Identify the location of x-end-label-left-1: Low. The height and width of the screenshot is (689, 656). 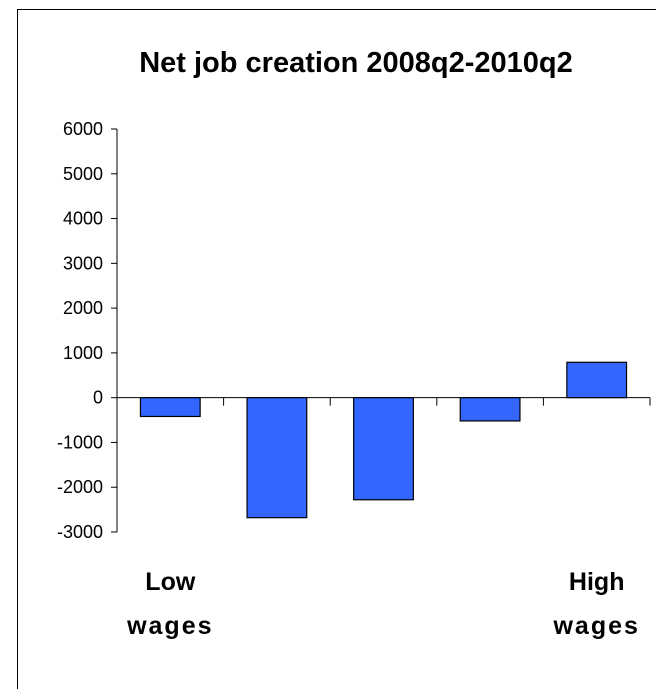
(170, 582).